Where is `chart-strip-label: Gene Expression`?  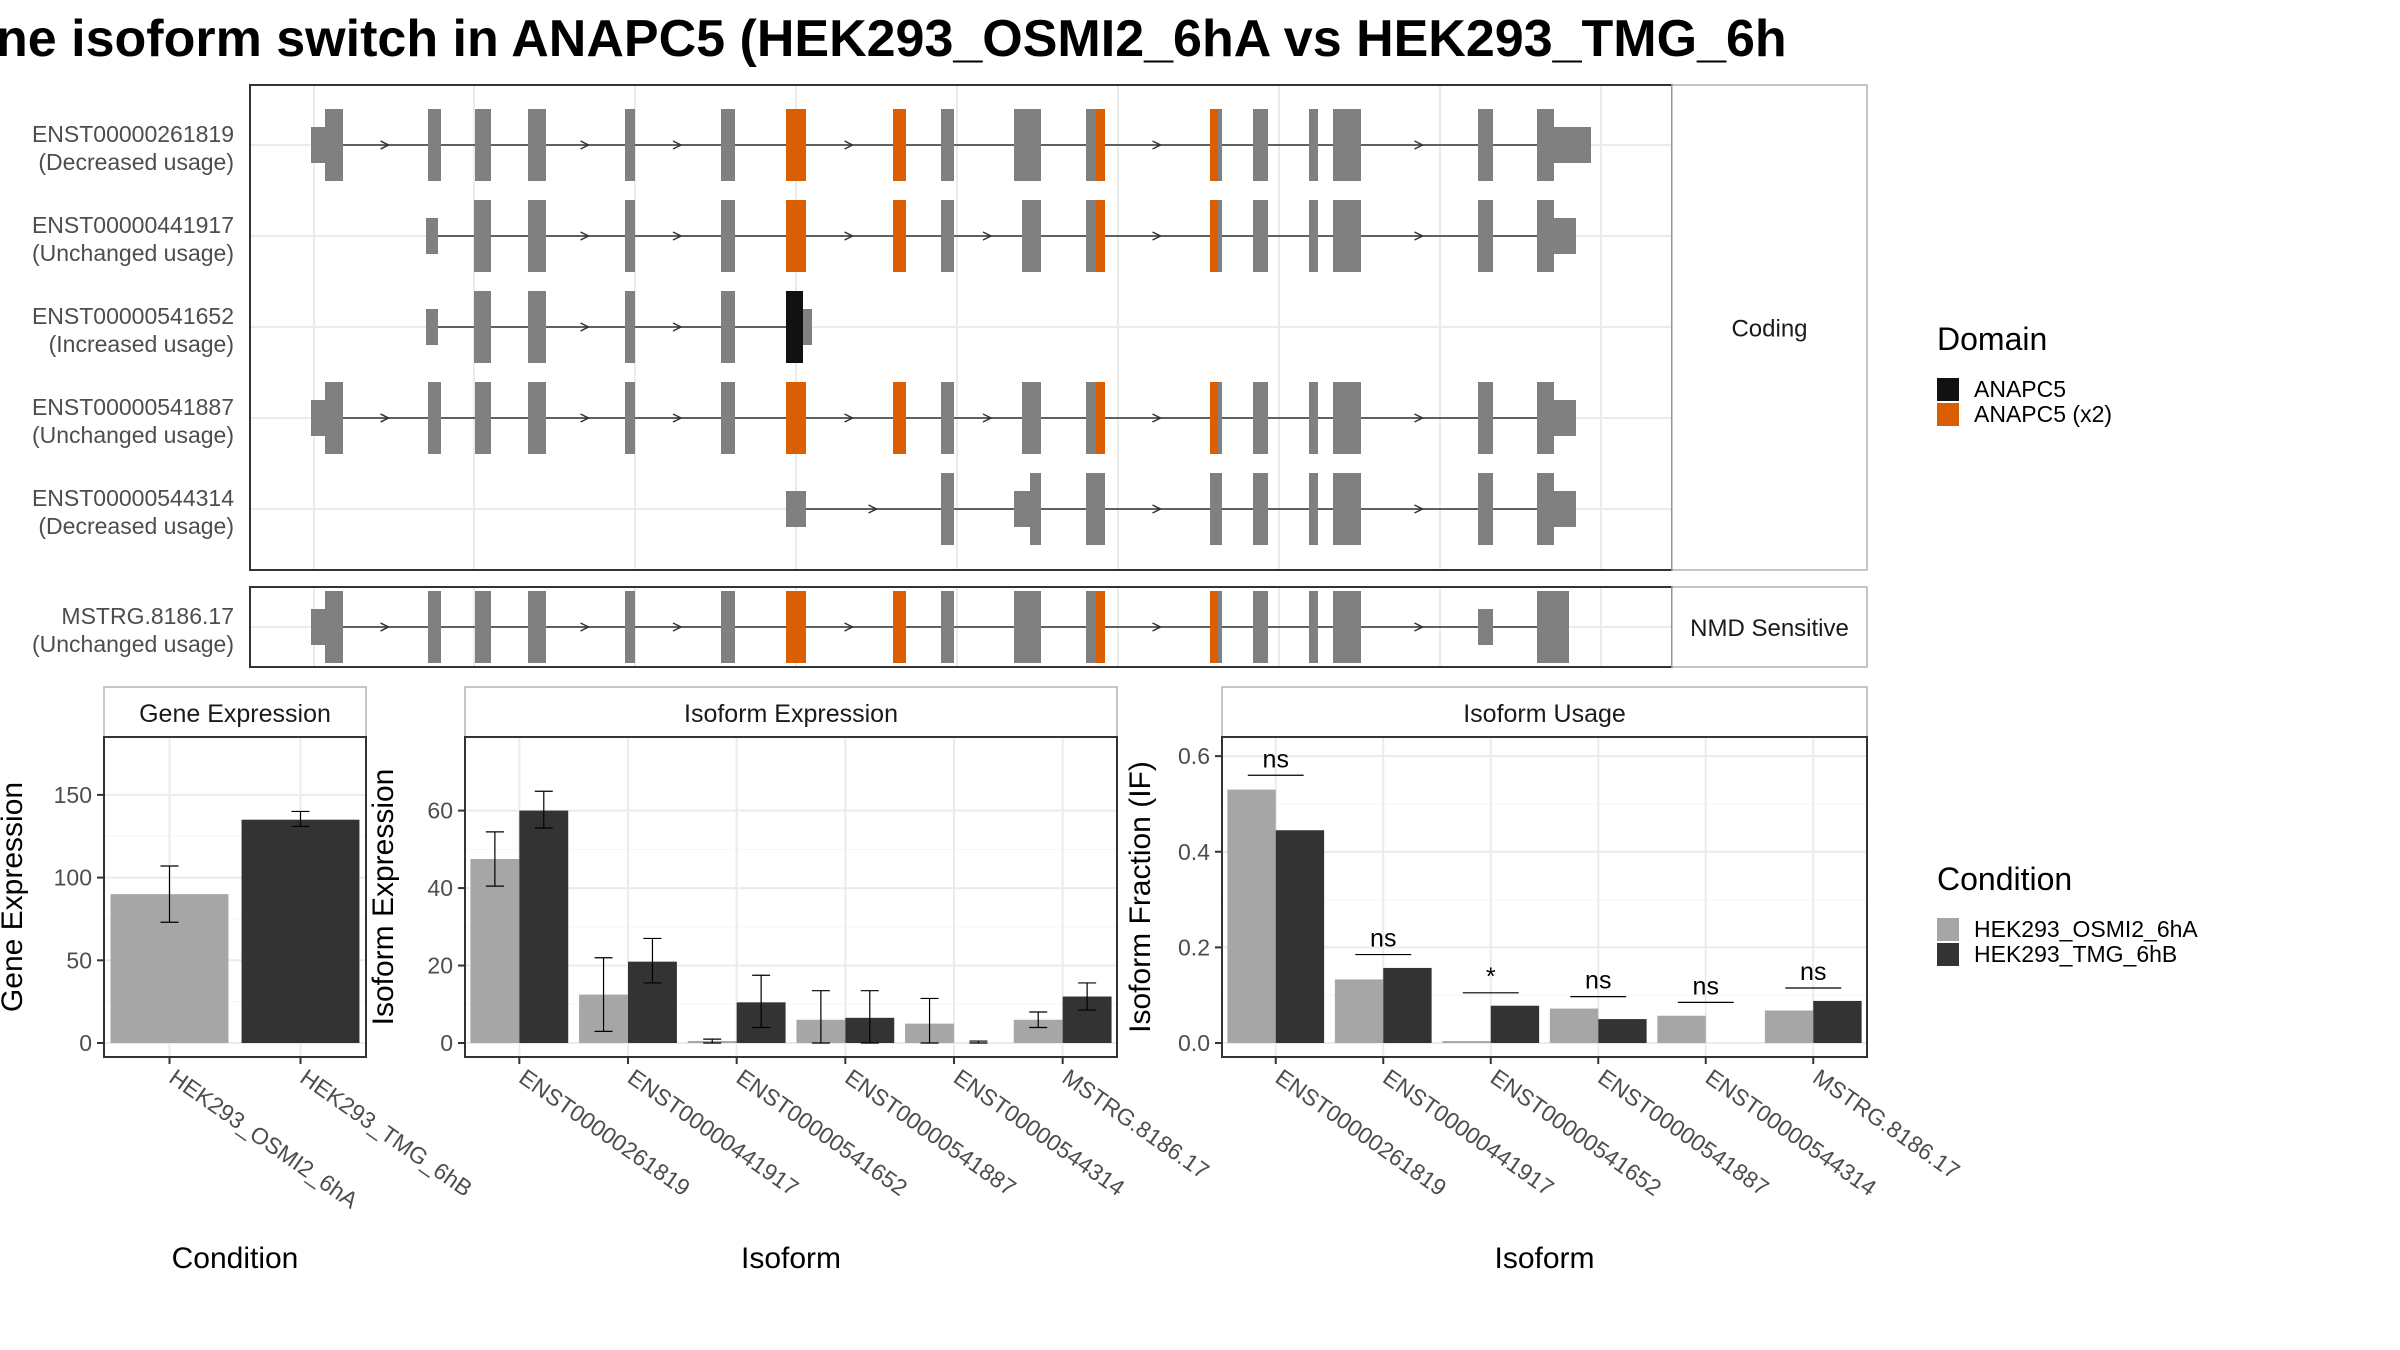
chart-strip-label: Gene Expression is located at coordinates (235, 714).